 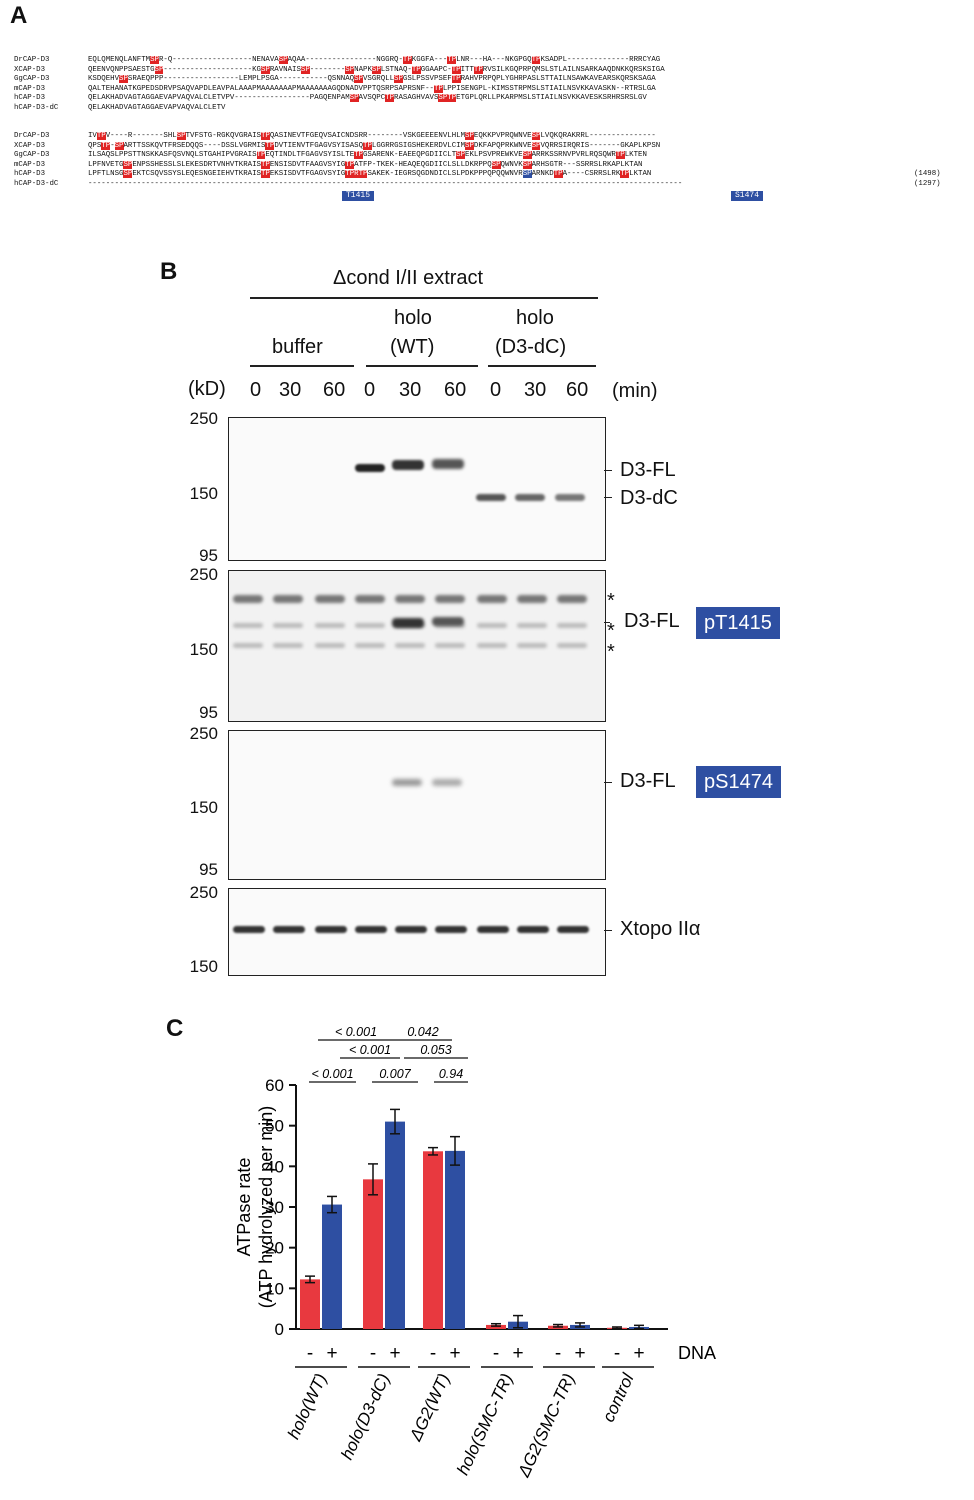 I want to click on sequence-segment: ATFP-TKEK-HEAQEQGDIICLSLLDKRPPQ, so click(x=423, y=164).